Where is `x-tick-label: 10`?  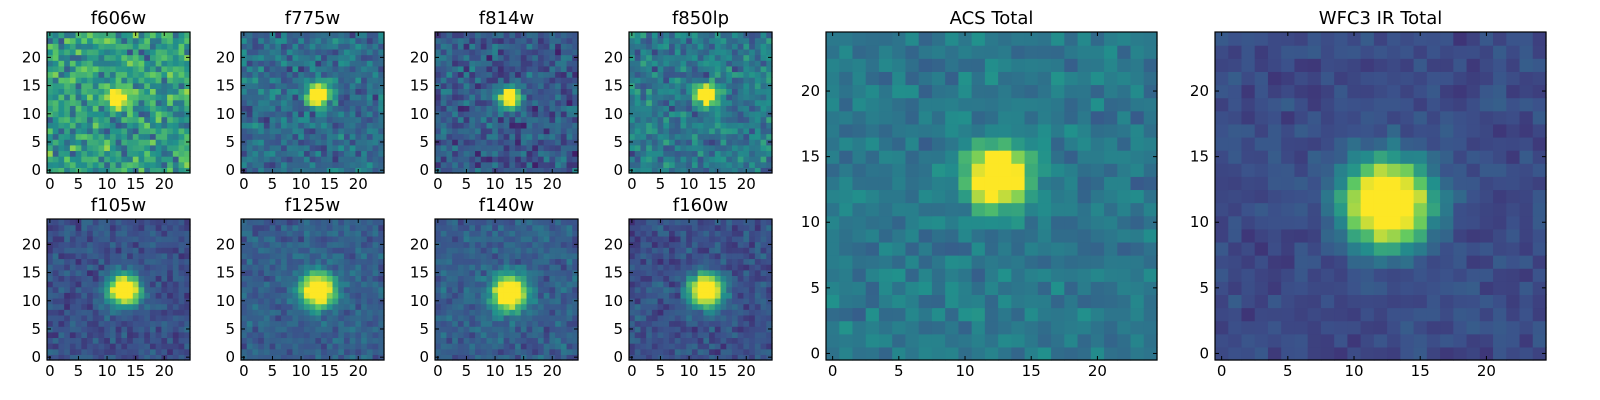
x-tick-label: 10 is located at coordinates (689, 184).